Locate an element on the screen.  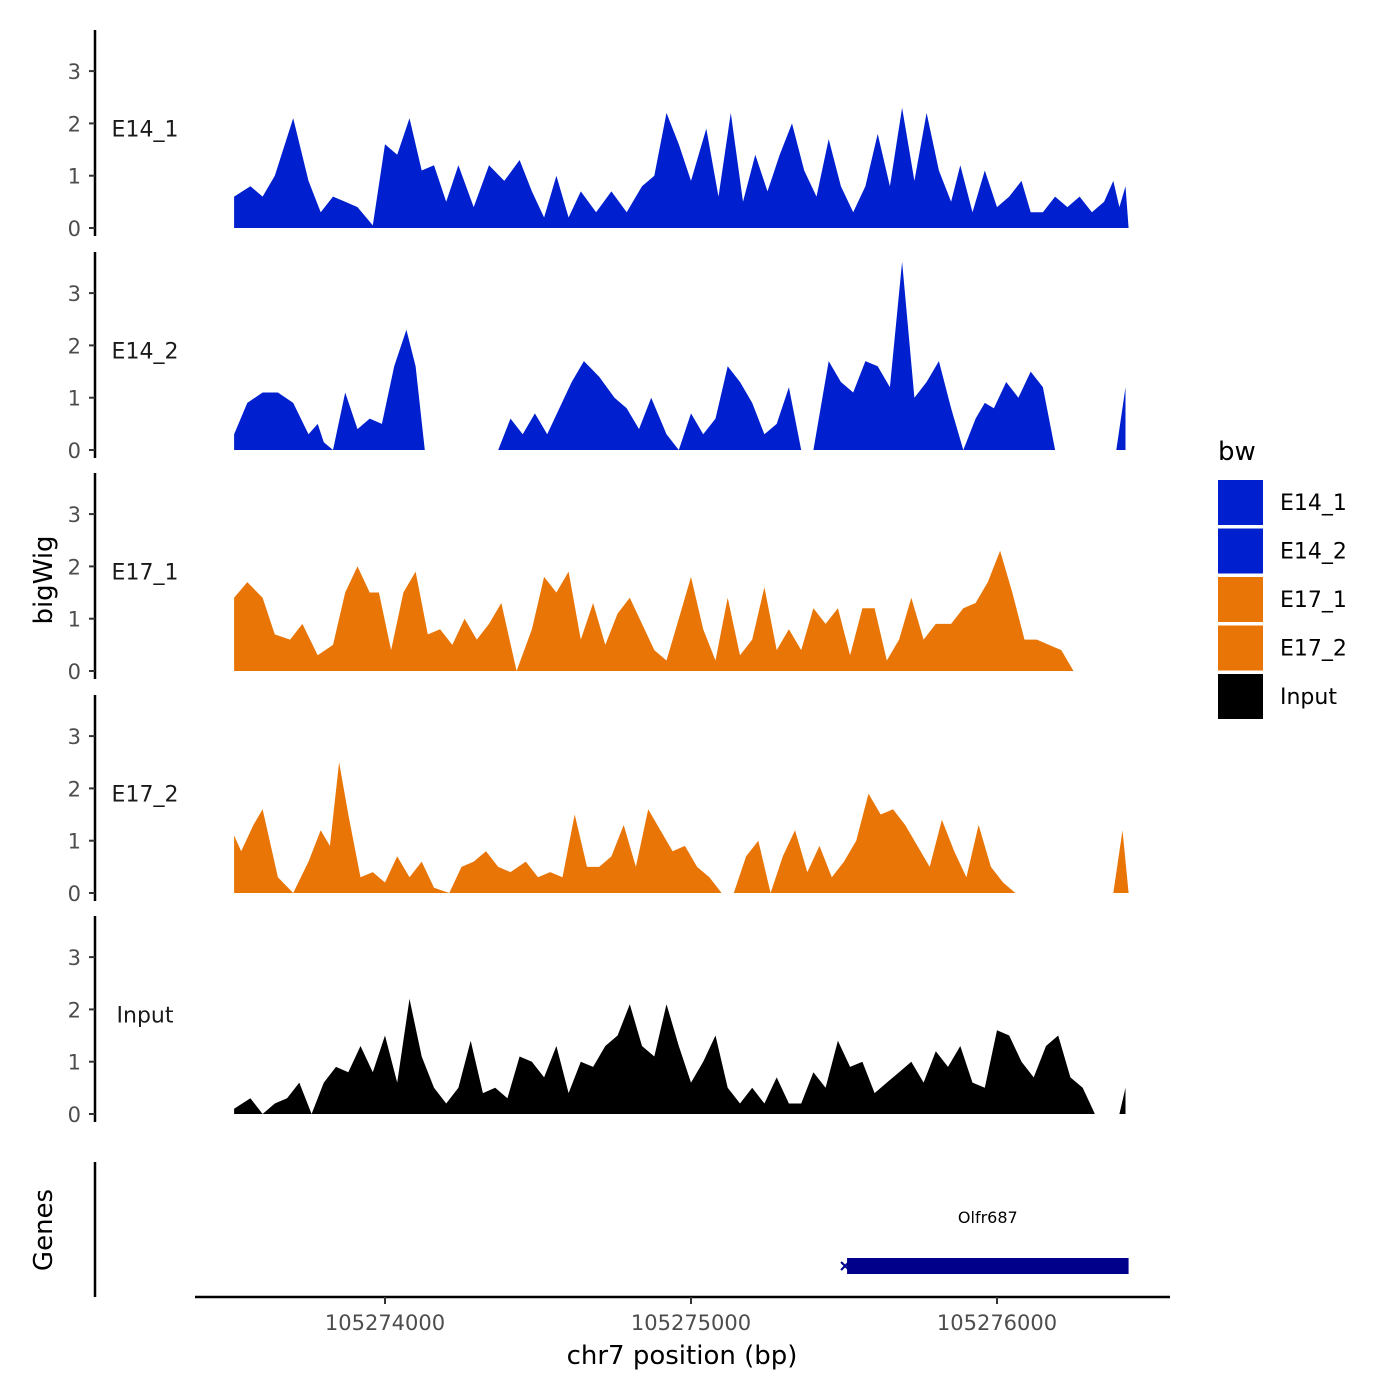
track-E17_1: 0 1 2 3 E17_1 is located at coordinates (598, 578).